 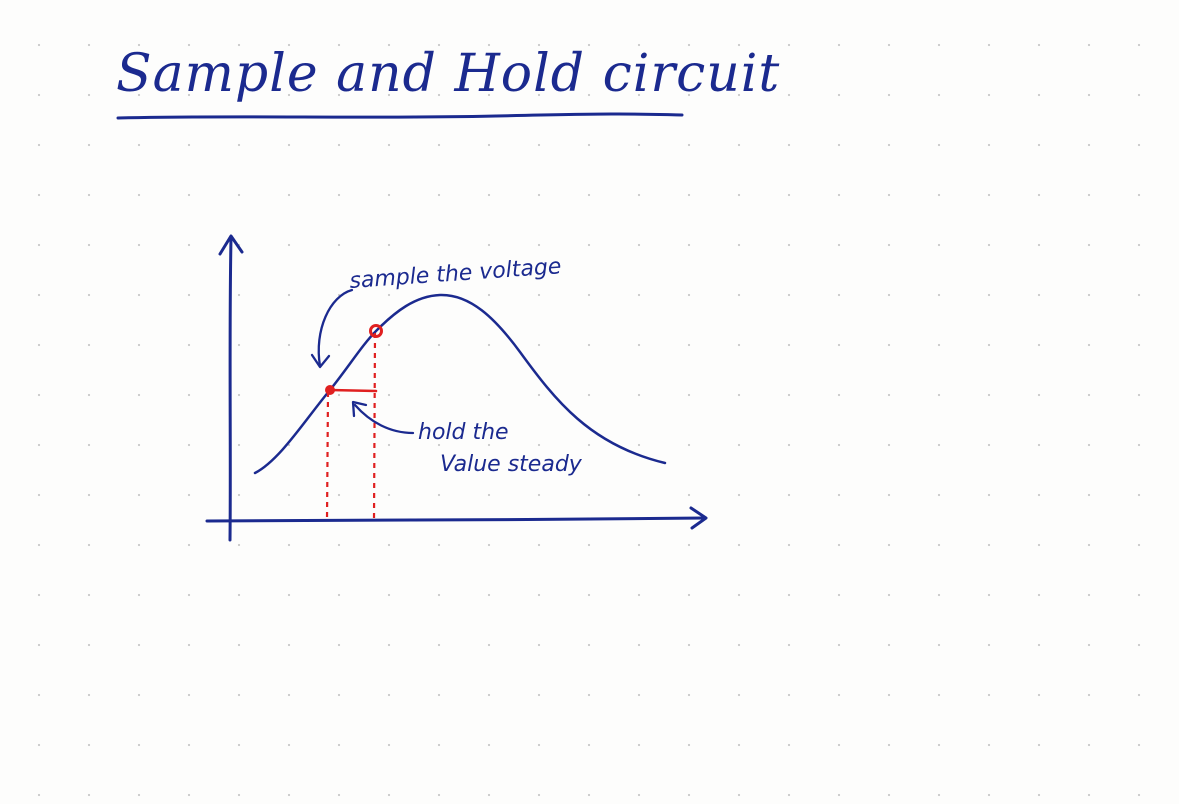 I want to click on hold-annotation-arrow, so click(x=383, y=417).